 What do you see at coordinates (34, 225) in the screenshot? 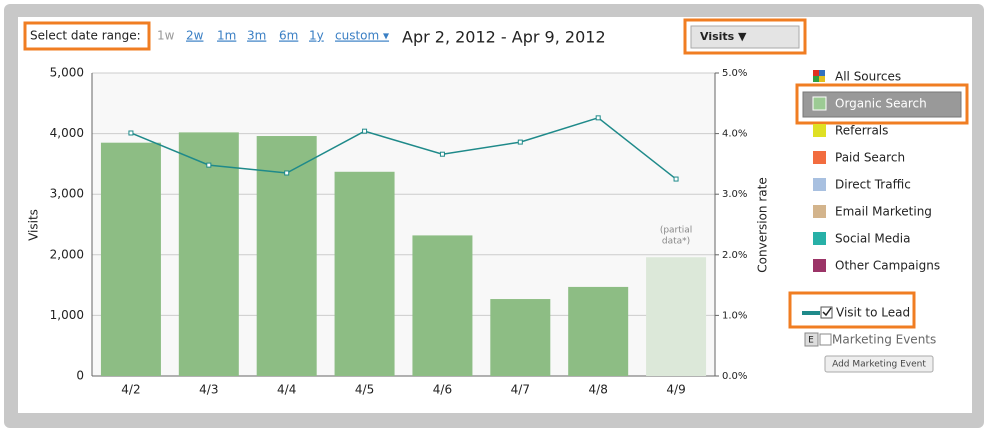
I see `y-axis-title: Visits` at bounding box center [34, 225].